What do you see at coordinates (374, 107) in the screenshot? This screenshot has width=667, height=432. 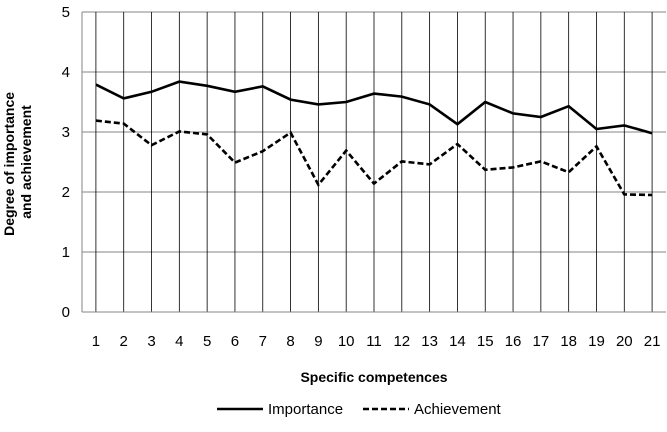 I see `series-line-importance` at bounding box center [374, 107].